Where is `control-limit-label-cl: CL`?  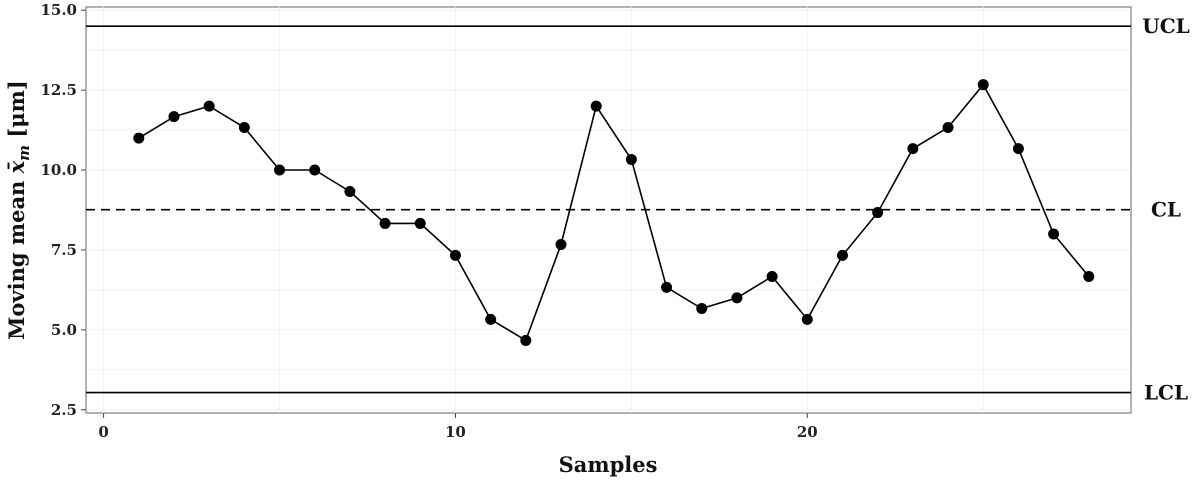
control-limit-label-cl: CL is located at coordinates (1166, 210).